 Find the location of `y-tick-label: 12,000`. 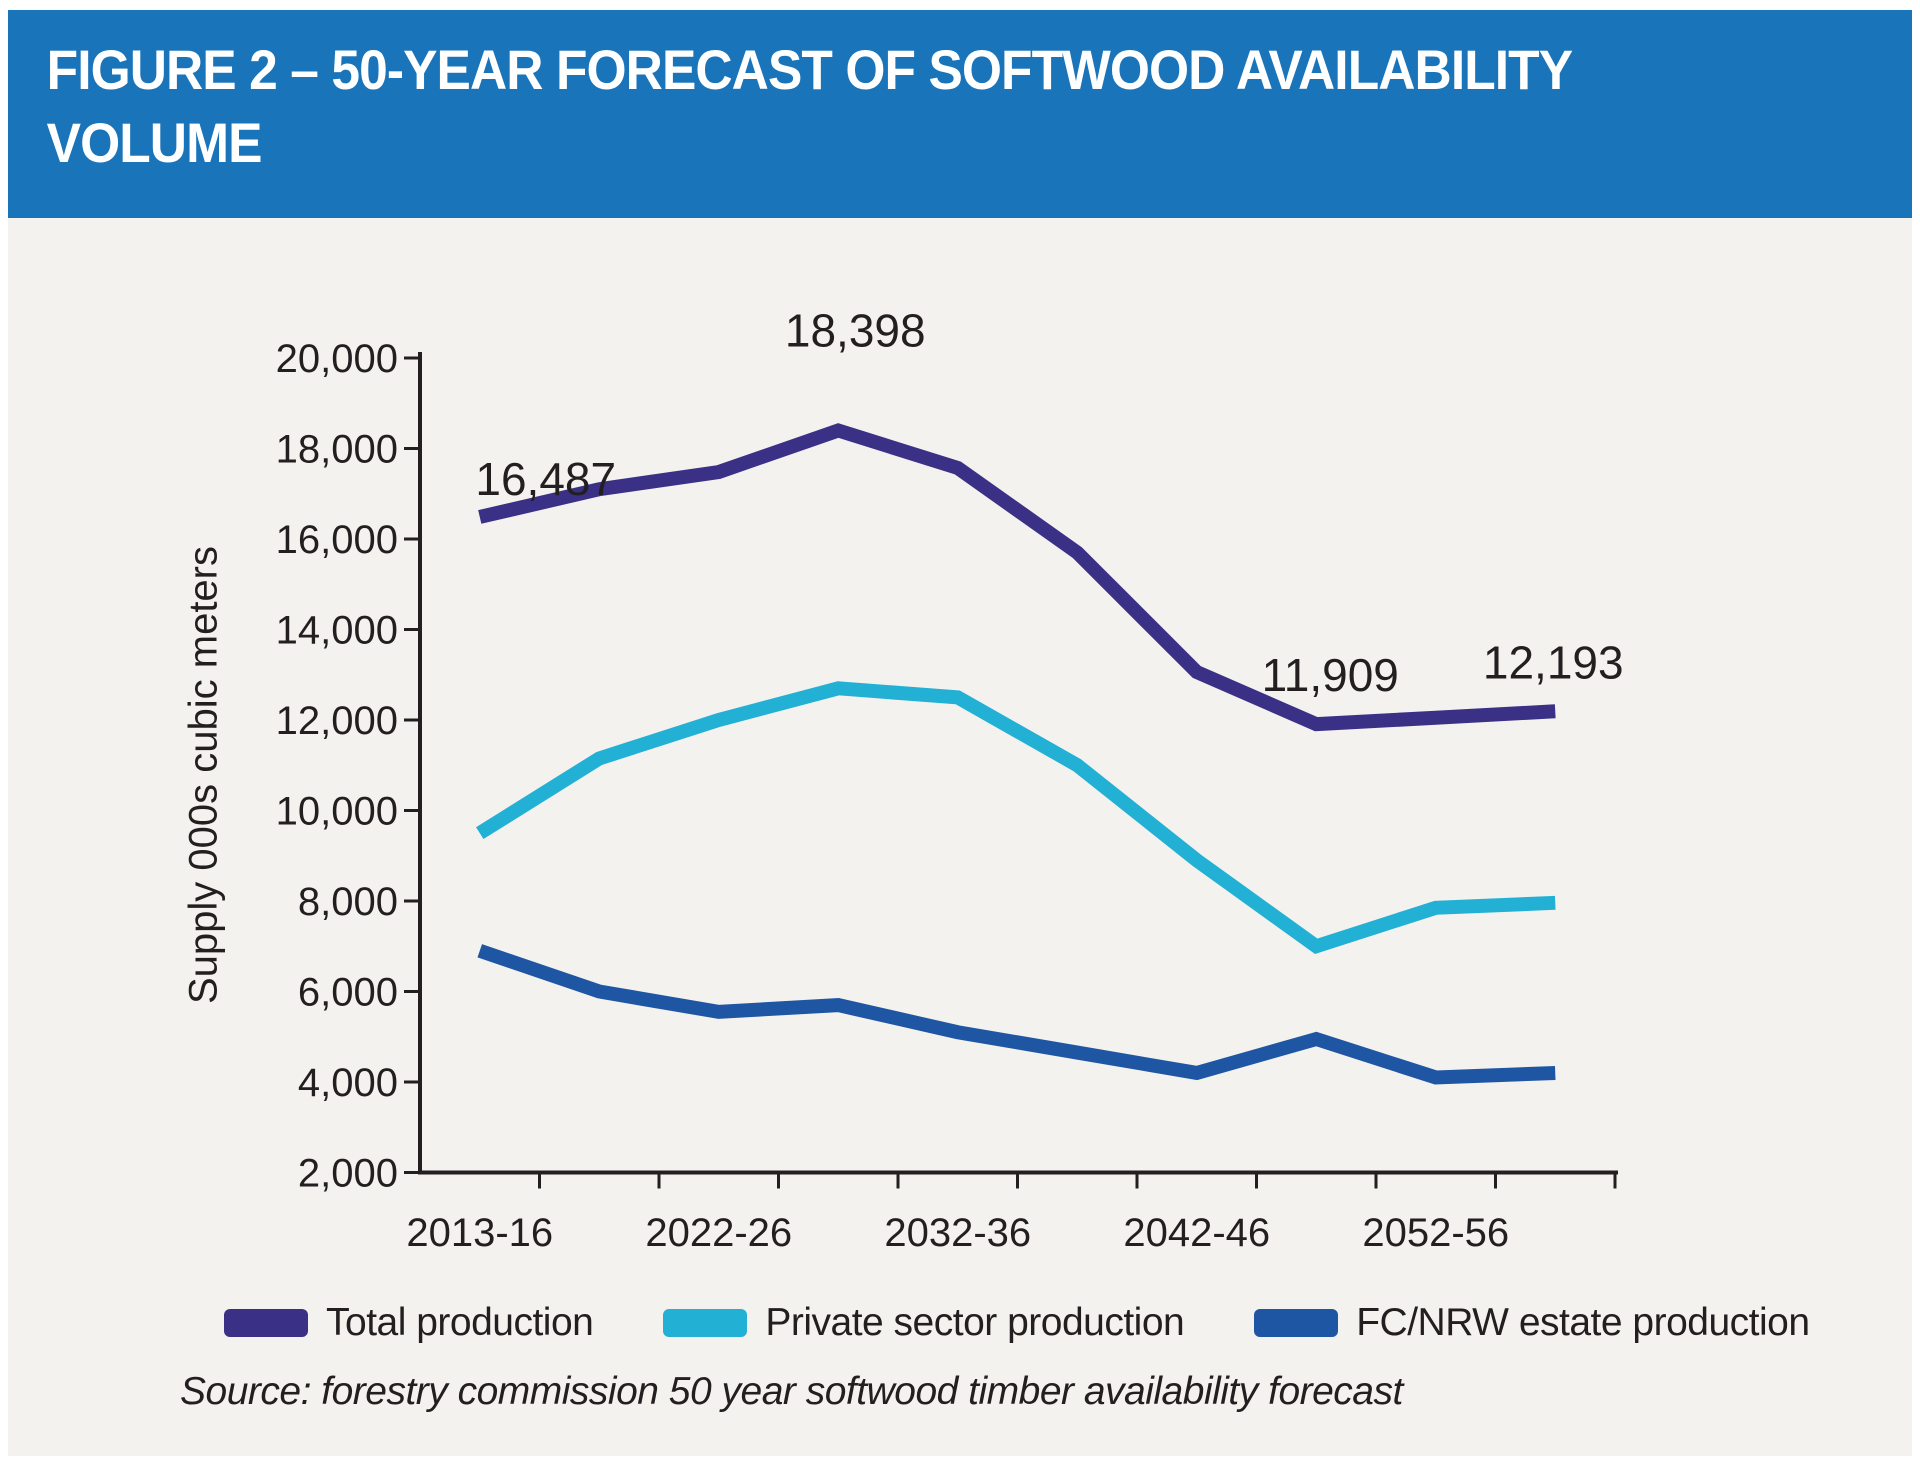

y-tick-label: 12,000 is located at coordinates (337, 721).